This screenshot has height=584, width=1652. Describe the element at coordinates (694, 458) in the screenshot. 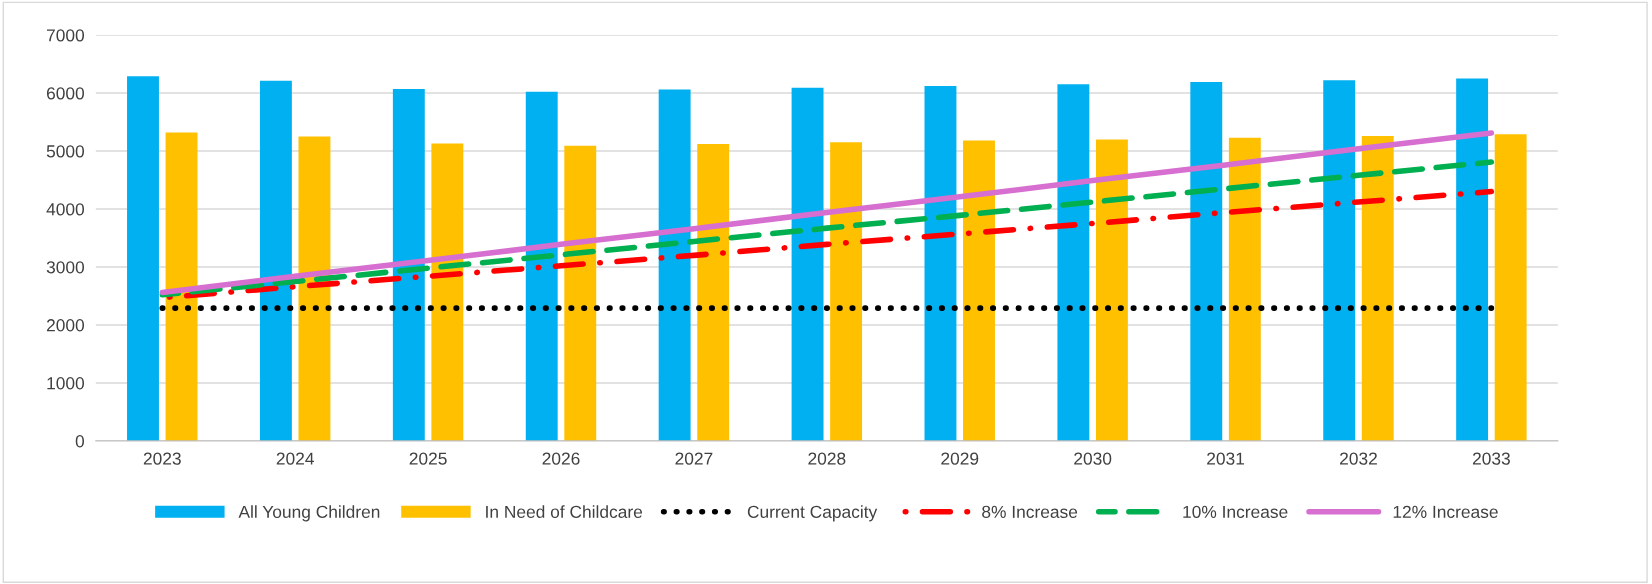

I see `x-tick-label: 2027` at that location.